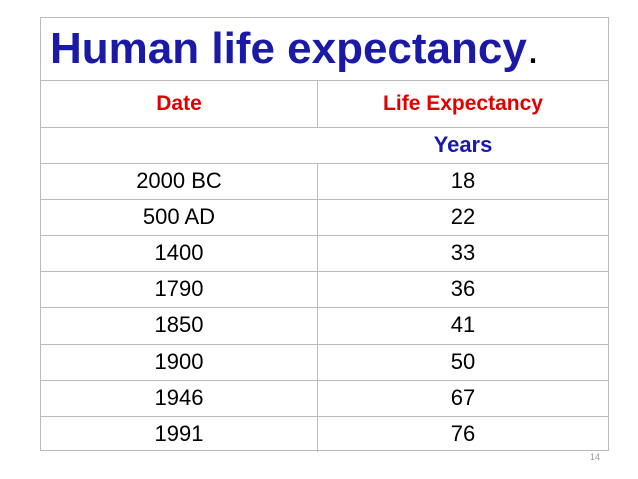 This screenshot has width=638, height=479. What do you see at coordinates (463, 289) in the screenshot?
I see `value-cell: 36` at bounding box center [463, 289].